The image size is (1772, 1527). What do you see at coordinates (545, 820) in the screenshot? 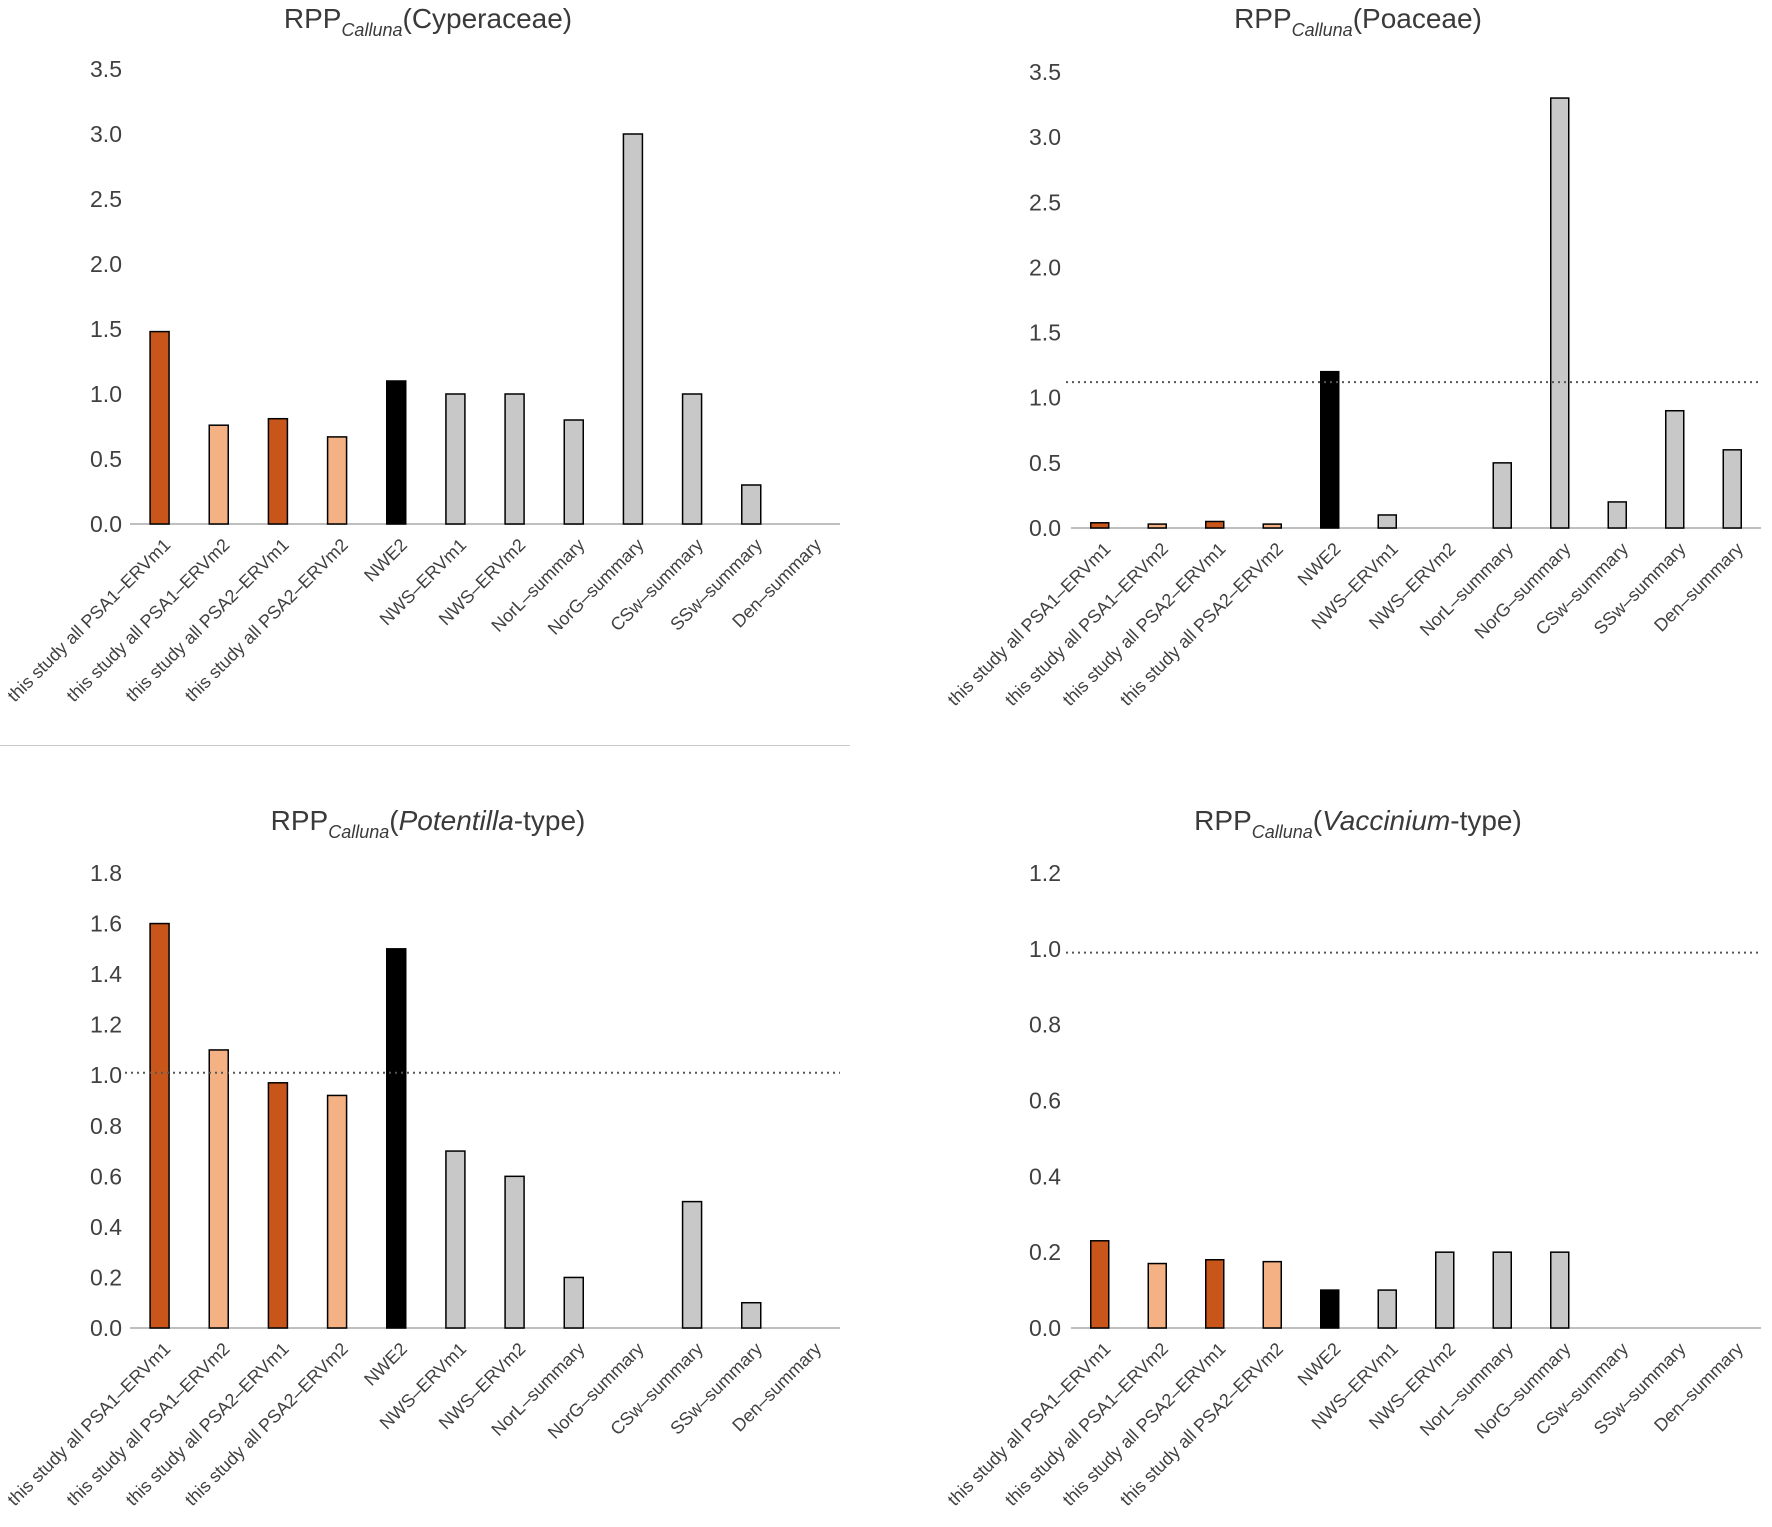
I see `title-suffix: -type` at bounding box center [545, 820].